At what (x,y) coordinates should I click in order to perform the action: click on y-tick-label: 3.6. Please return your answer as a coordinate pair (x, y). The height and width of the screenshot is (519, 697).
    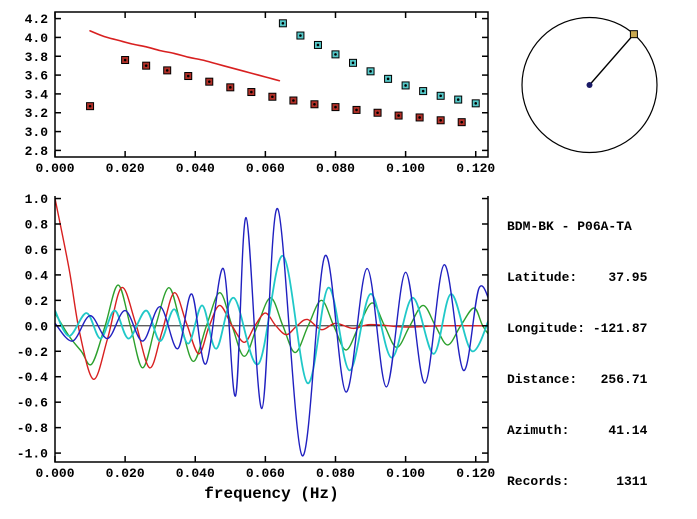
    Looking at the image, I should click on (37, 76).